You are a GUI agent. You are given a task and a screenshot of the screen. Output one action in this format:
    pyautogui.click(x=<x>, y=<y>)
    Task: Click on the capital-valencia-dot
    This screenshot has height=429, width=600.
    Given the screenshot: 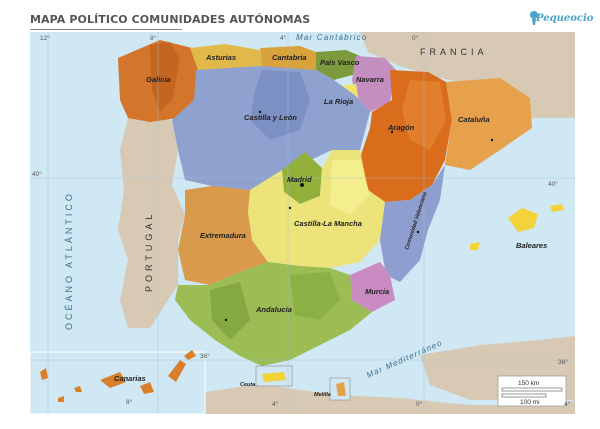 What is the action you would take?
    pyautogui.click(x=418, y=232)
    